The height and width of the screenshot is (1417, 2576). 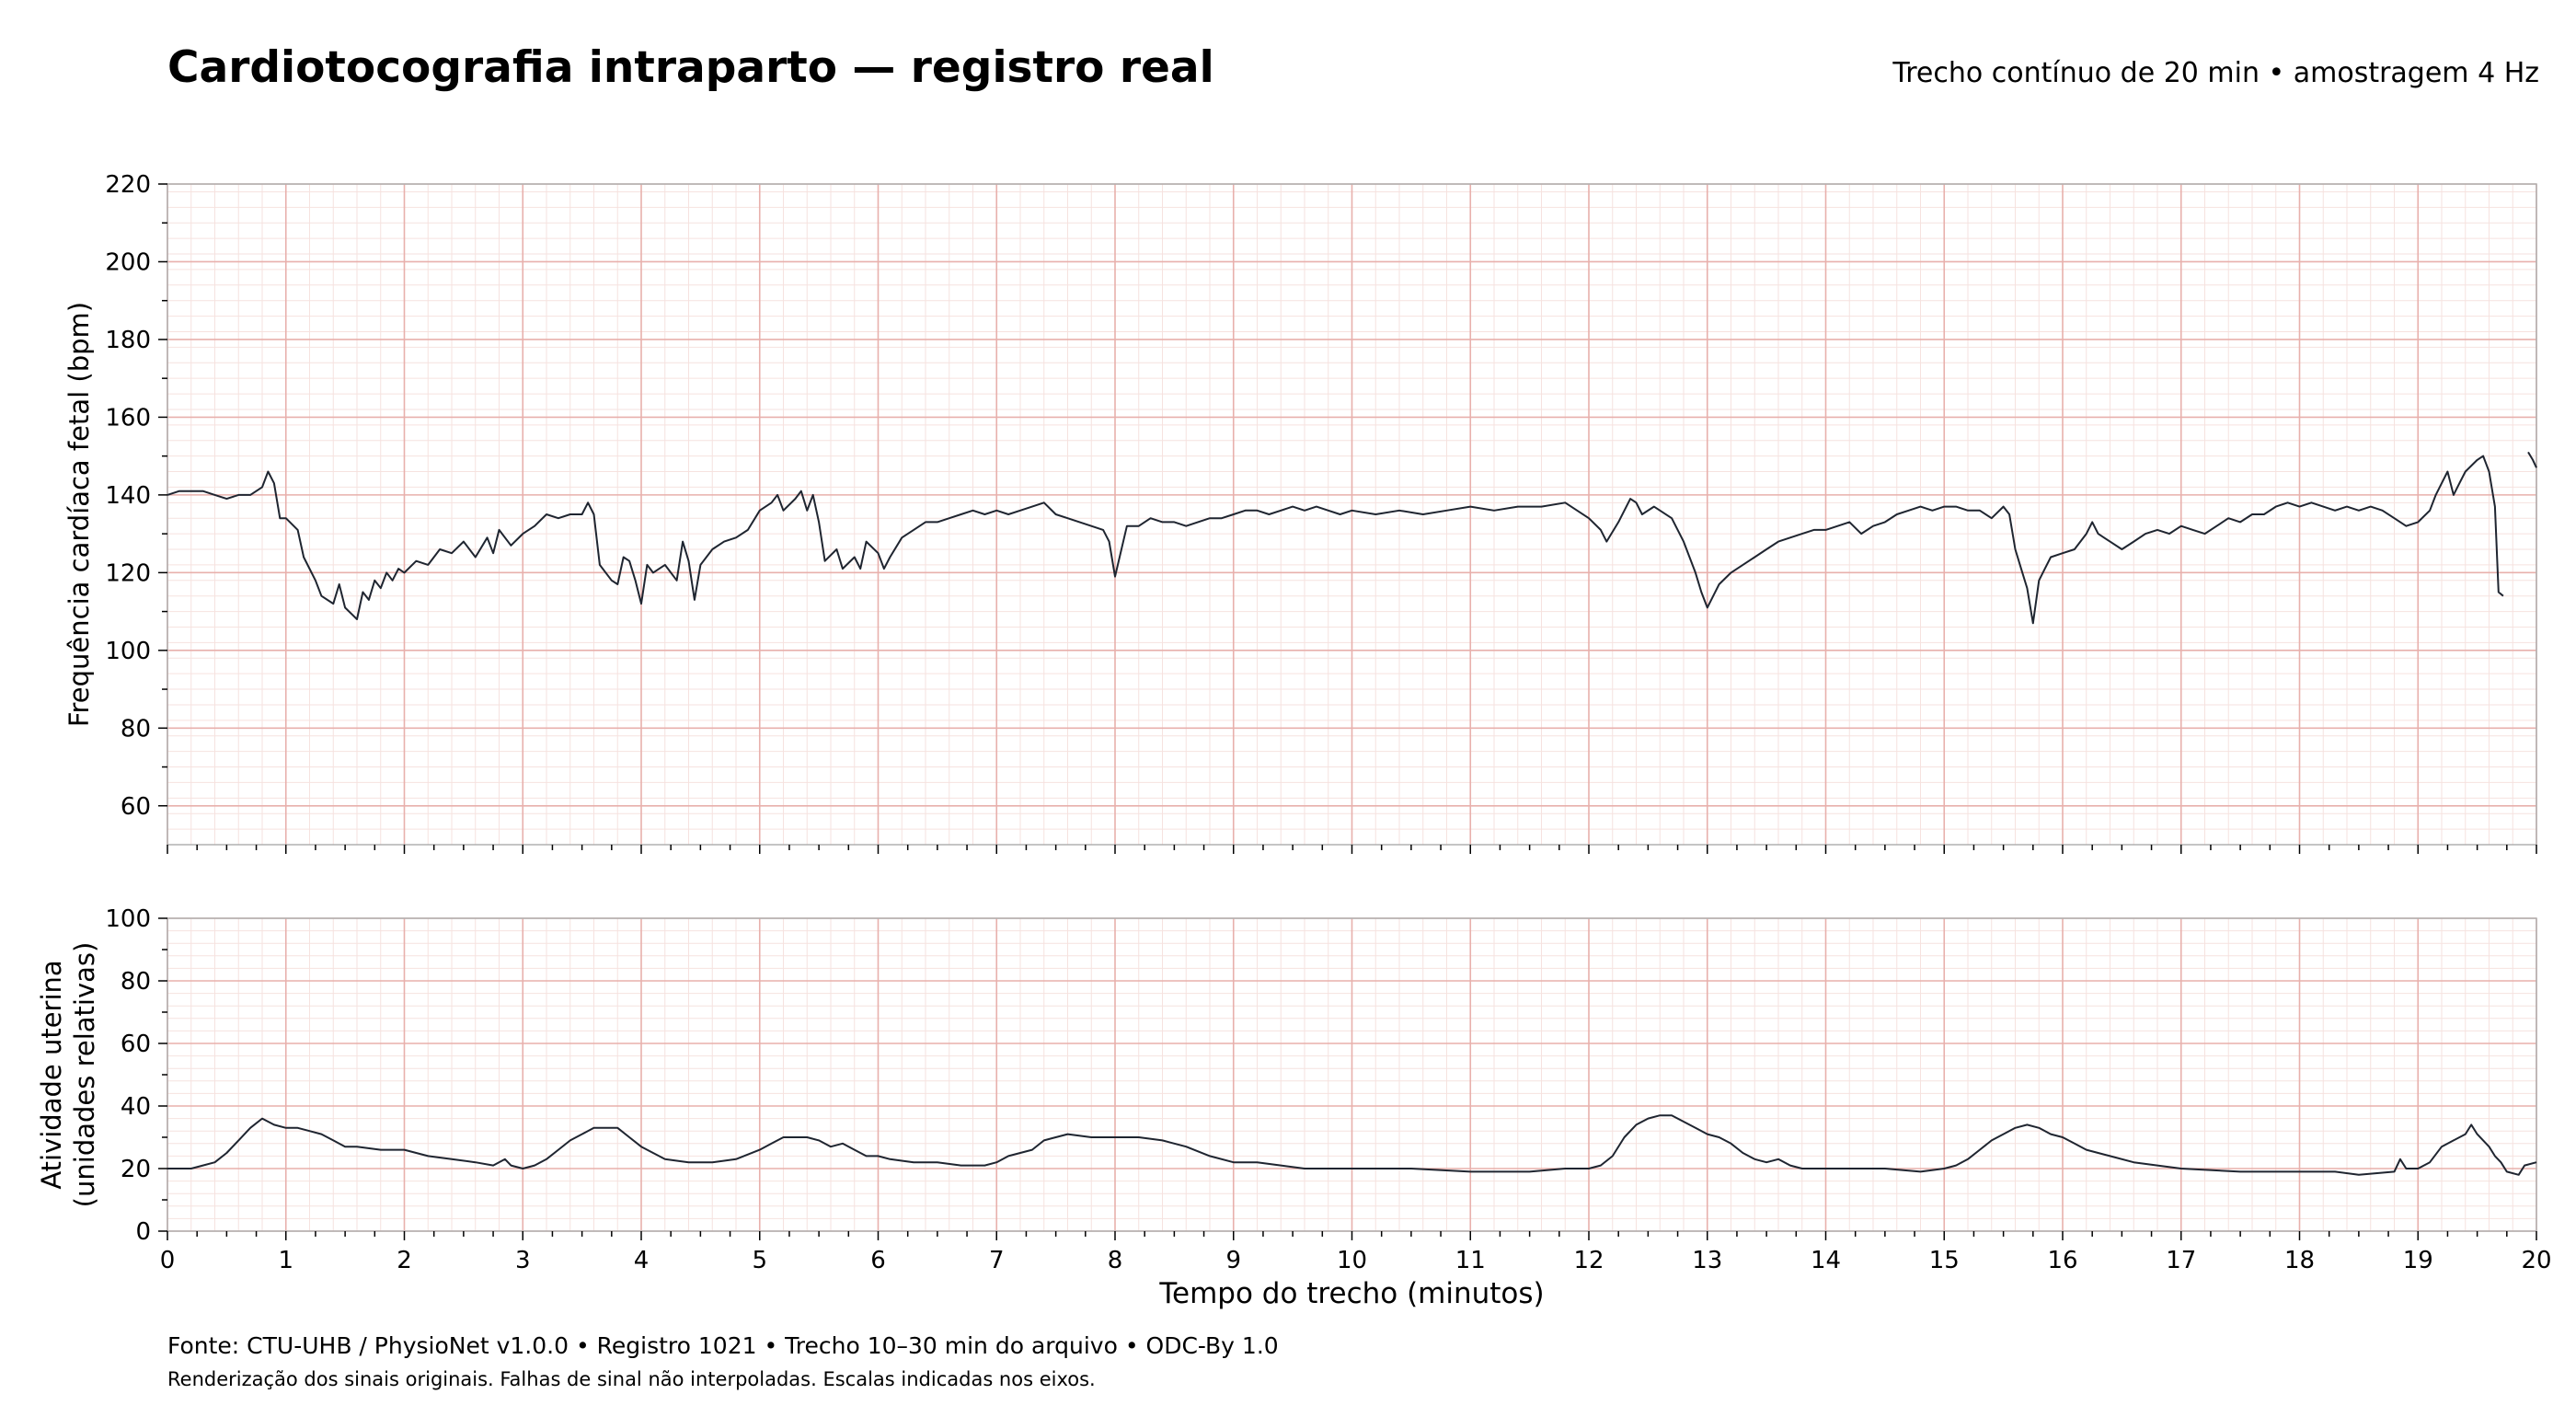 What do you see at coordinates (128, 418) in the screenshot?
I see `y-tick-label: 160` at bounding box center [128, 418].